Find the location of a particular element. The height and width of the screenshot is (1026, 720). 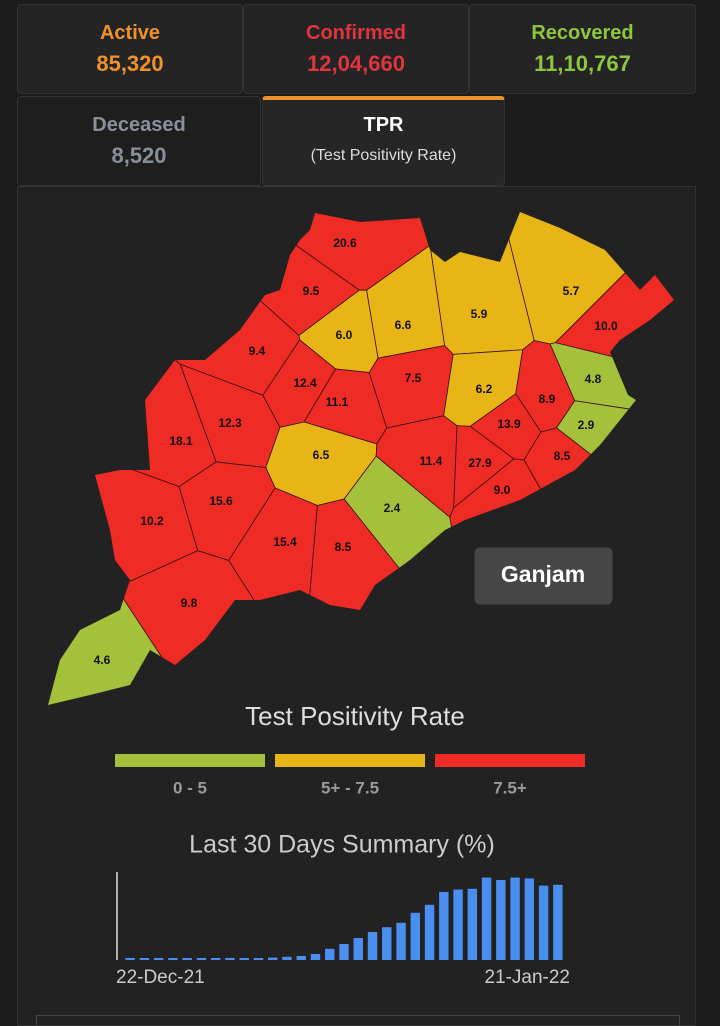

tab-subtitle: (Test Positivity Rate) is located at coordinates (383, 155).